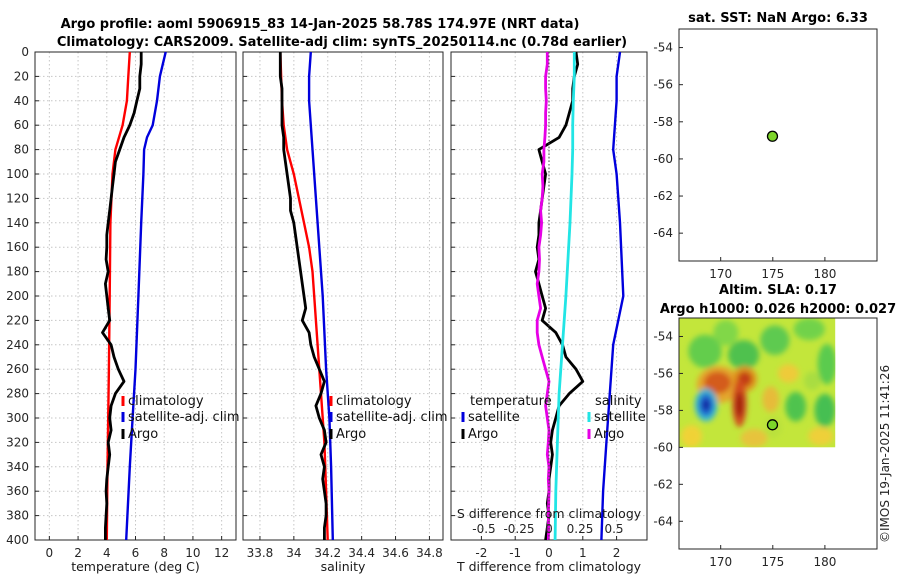 The width and height of the screenshot is (900, 580). What do you see at coordinates (25, 52) in the screenshot?
I see `y-tick-label: 0` at bounding box center [25, 52].